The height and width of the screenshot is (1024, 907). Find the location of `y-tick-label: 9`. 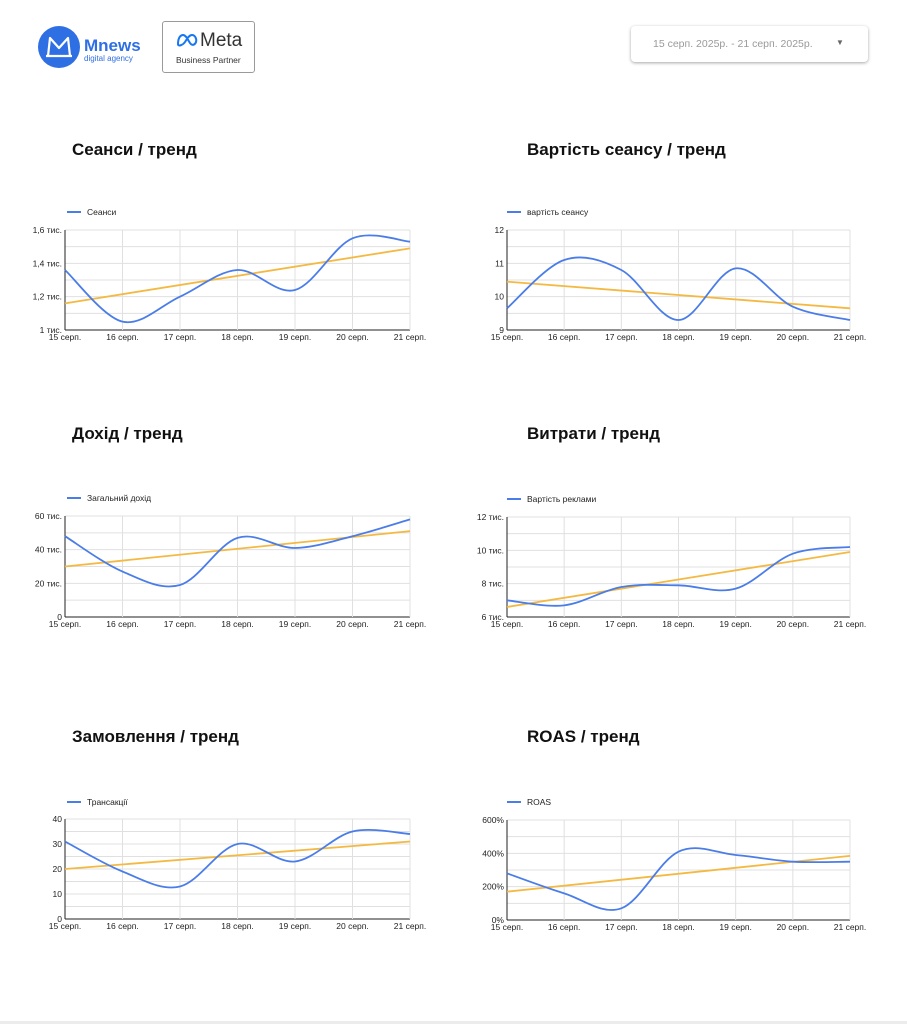

y-tick-label: 9 is located at coordinates (501, 330).